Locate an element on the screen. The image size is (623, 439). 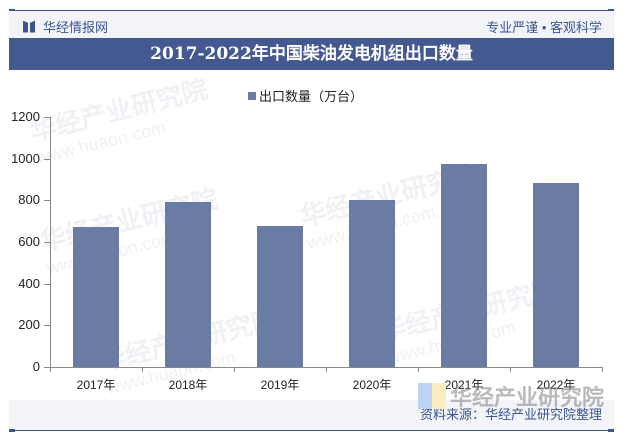
brand: 华经情报网 is located at coordinates (65, 26).